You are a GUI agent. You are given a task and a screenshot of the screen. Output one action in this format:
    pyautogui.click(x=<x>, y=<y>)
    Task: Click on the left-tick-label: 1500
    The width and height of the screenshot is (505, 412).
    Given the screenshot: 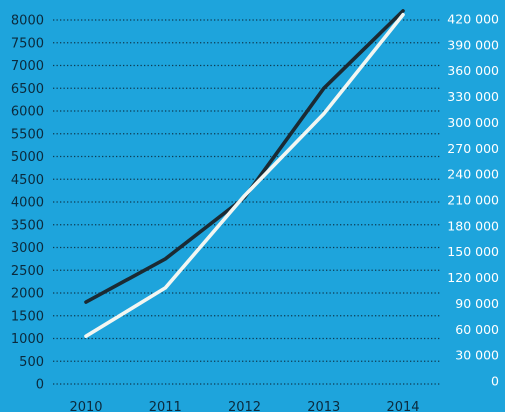 What is the action you would take?
    pyautogui.click(x=27, y=316)
    